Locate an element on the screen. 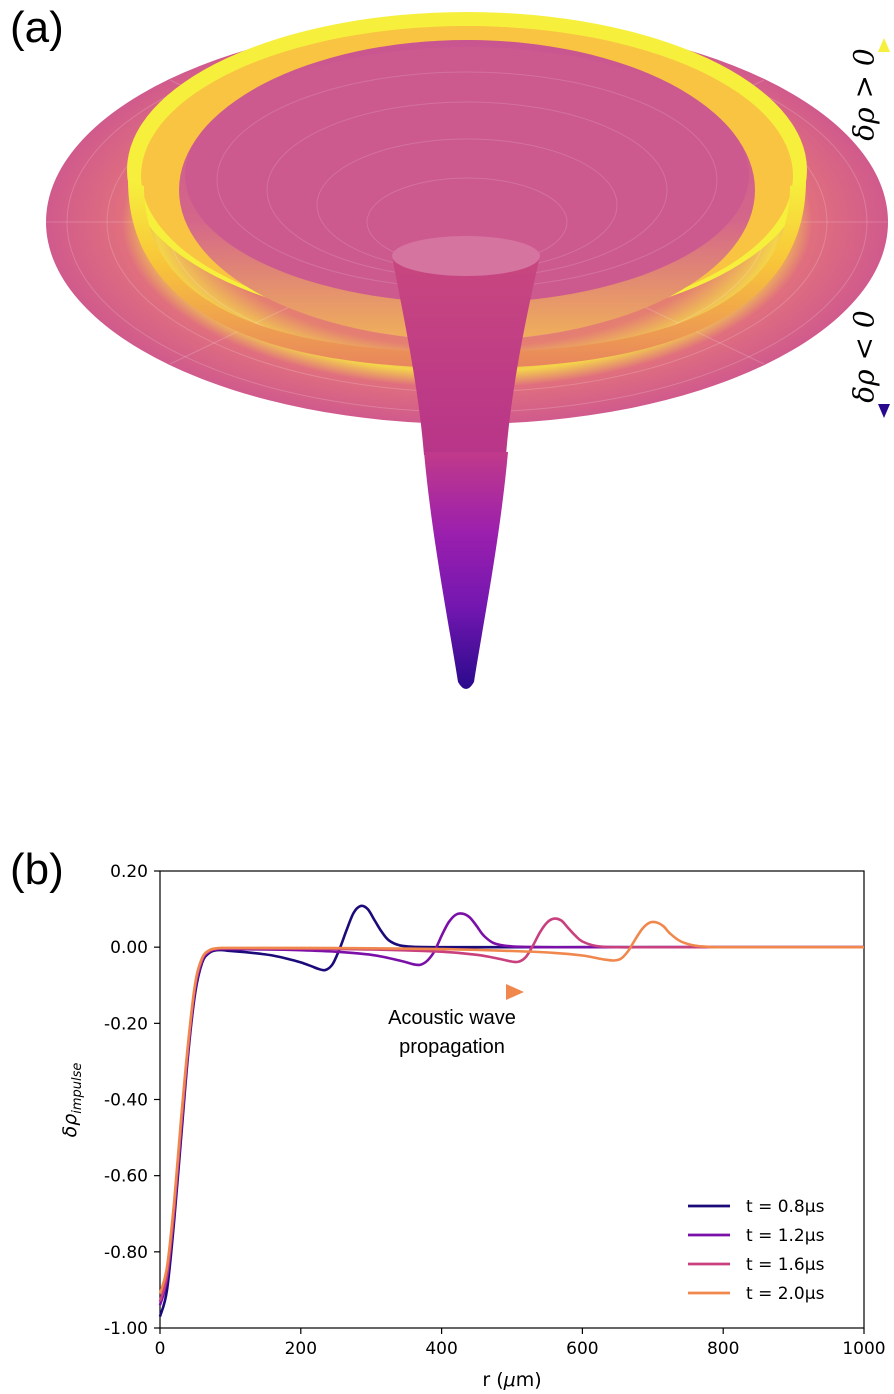 This screenshot has width=894, height=1394. y-tick-label: -0.80 is located at coordinates (126, 1253).